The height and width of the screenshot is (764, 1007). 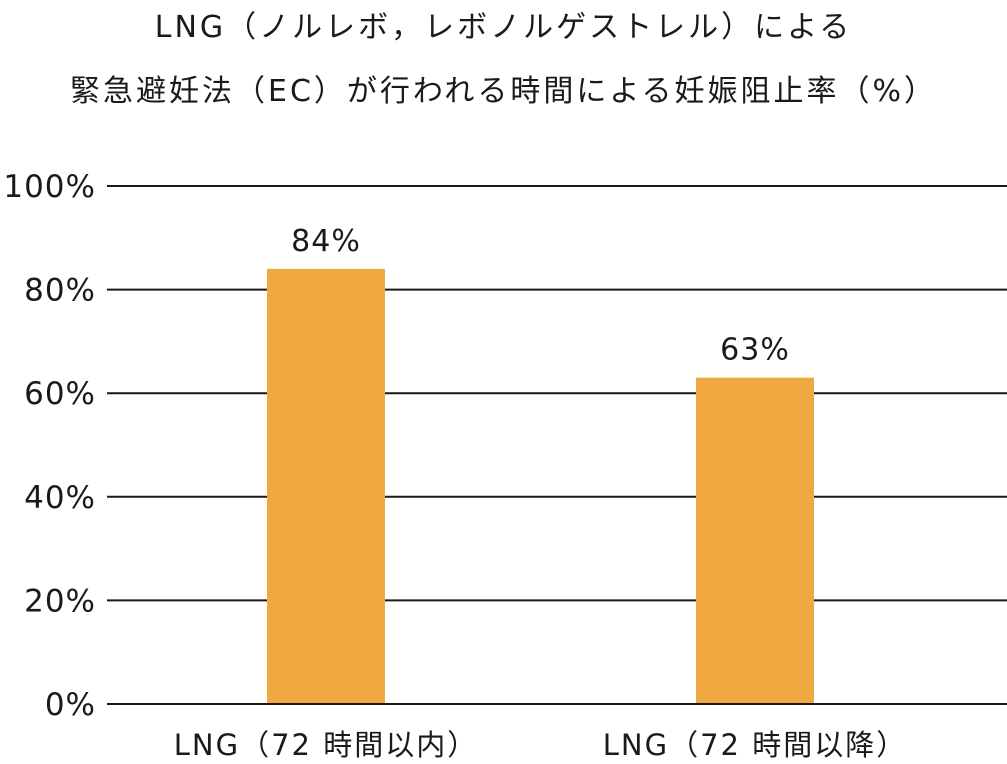 What do you see at coordinates (557, 732) in the screenshot?
I see `x-axis-labels: LNG（72 時間以内） LNG（72 時間以降）` at bounding box center [557, 732].